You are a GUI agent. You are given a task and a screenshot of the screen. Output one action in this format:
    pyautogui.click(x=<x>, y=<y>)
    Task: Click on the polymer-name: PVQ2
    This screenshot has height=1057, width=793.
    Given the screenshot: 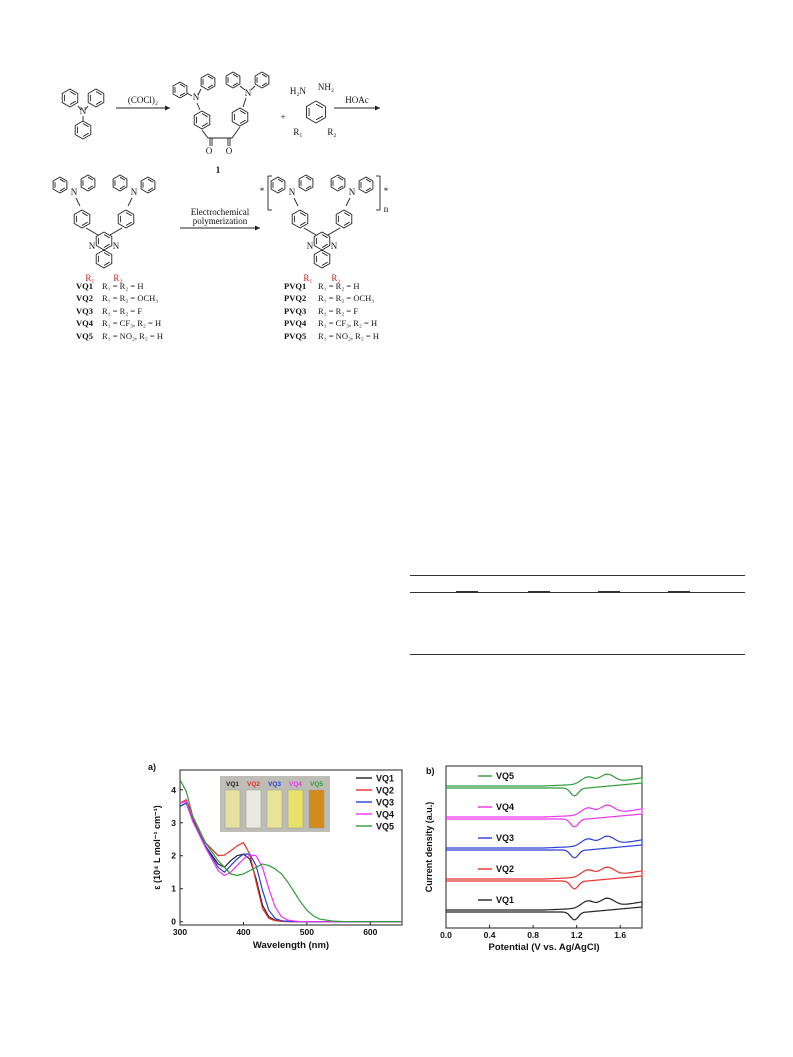 What is the action you would take?
    pyautogui.click(x=295, y=298)
    